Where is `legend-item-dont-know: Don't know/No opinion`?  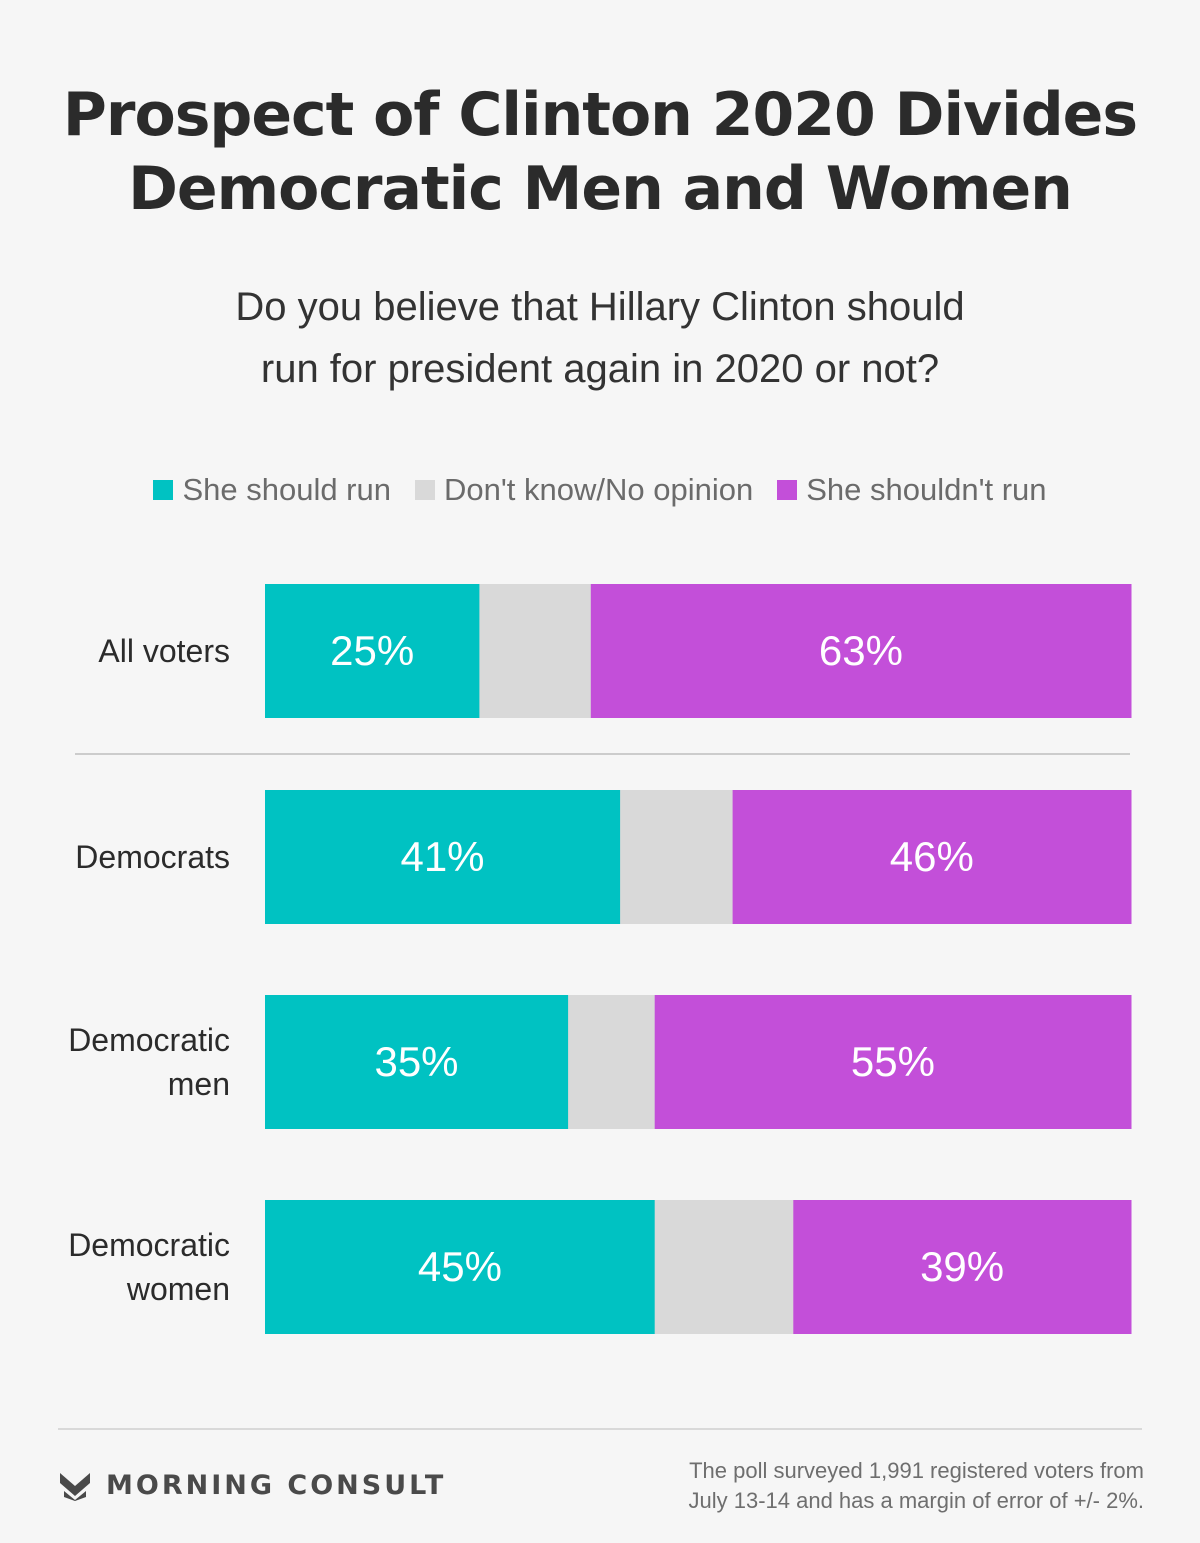
legend-item-dont-know: Don't know/No opinion is located at coordinates (584, 490).